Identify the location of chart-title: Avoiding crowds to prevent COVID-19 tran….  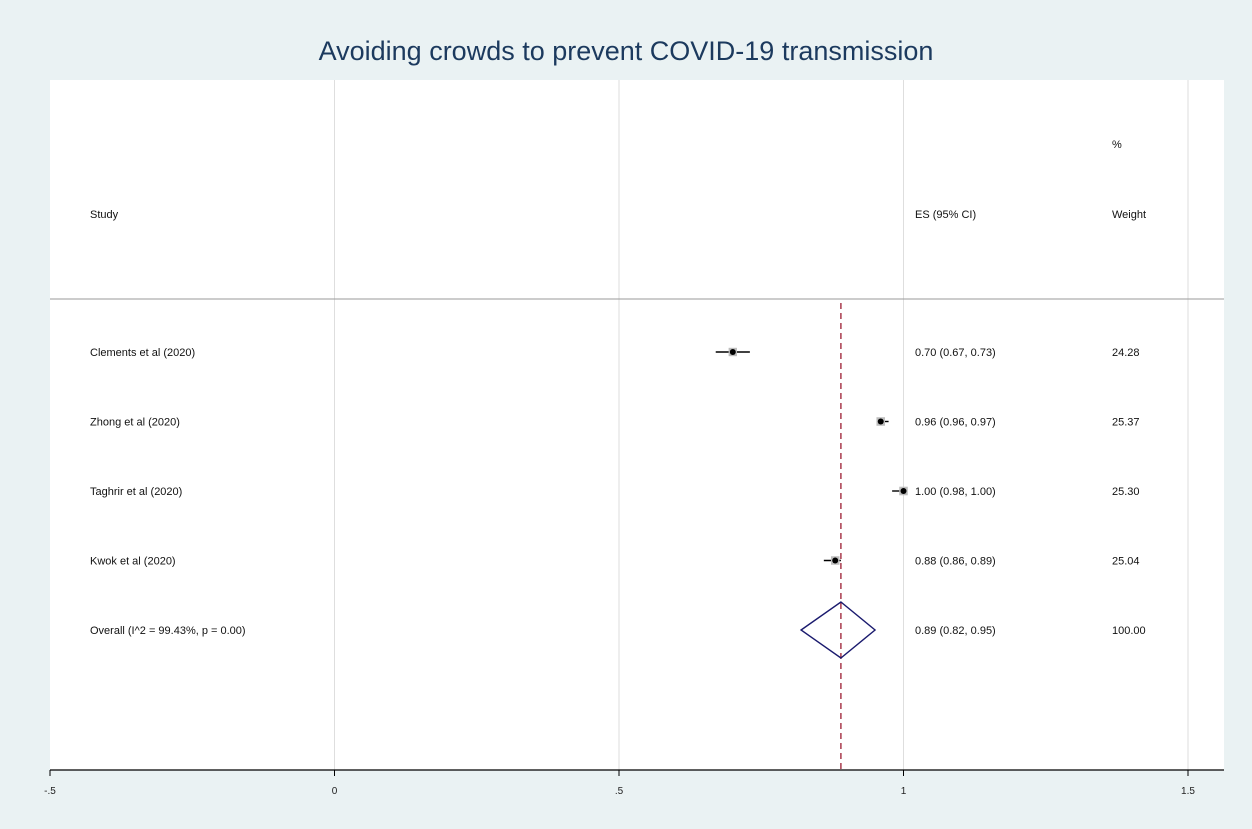
(626, 51).